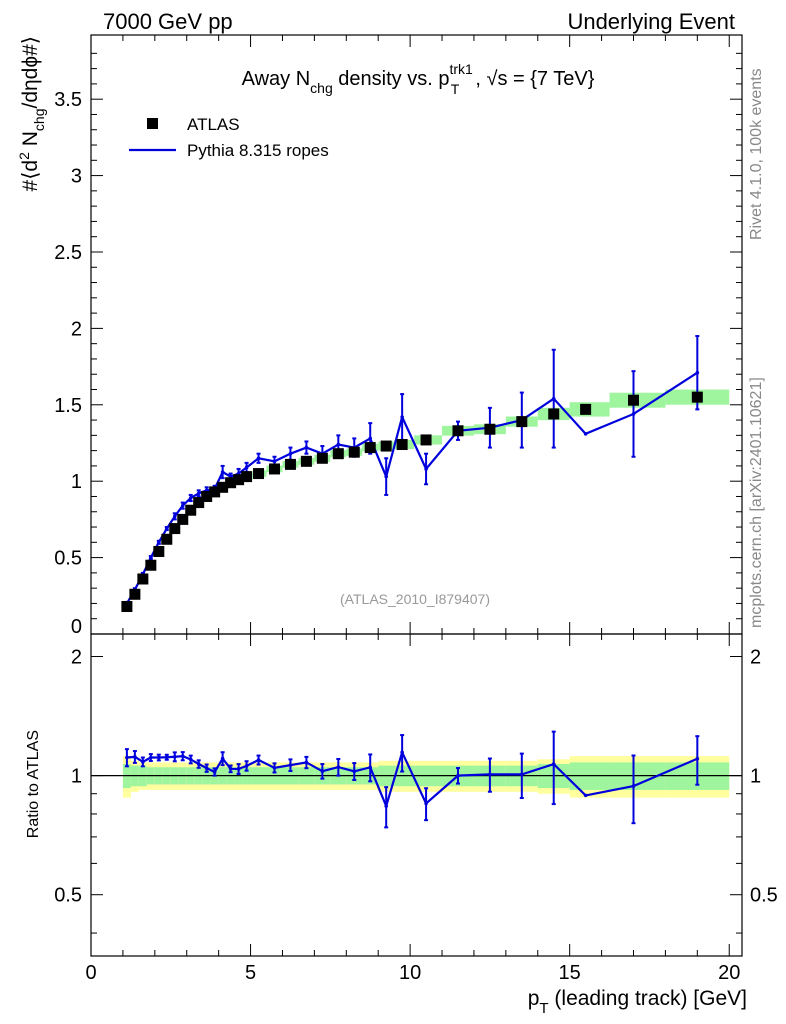 The width and height of the screenshot is (786, 1024). Describe the element at coordinates (76, 658) in the screenshot. I see `ratio-tick-label: 2` at that location.